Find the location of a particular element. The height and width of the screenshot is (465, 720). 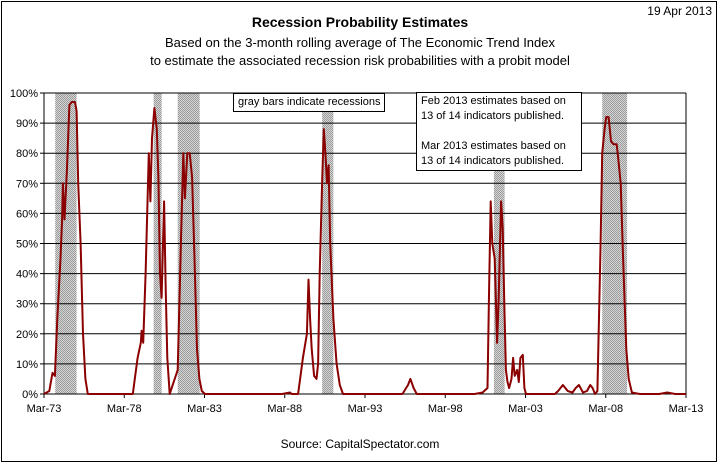

x-tick-label: Mar-93 is located at coordinates (365, 409).